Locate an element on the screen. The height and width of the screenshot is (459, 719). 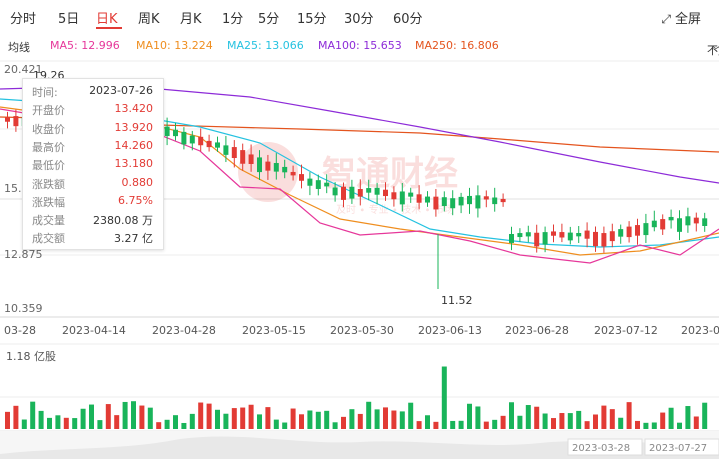
tooltip-key: 成交额 is located at coordinates (48, 239).